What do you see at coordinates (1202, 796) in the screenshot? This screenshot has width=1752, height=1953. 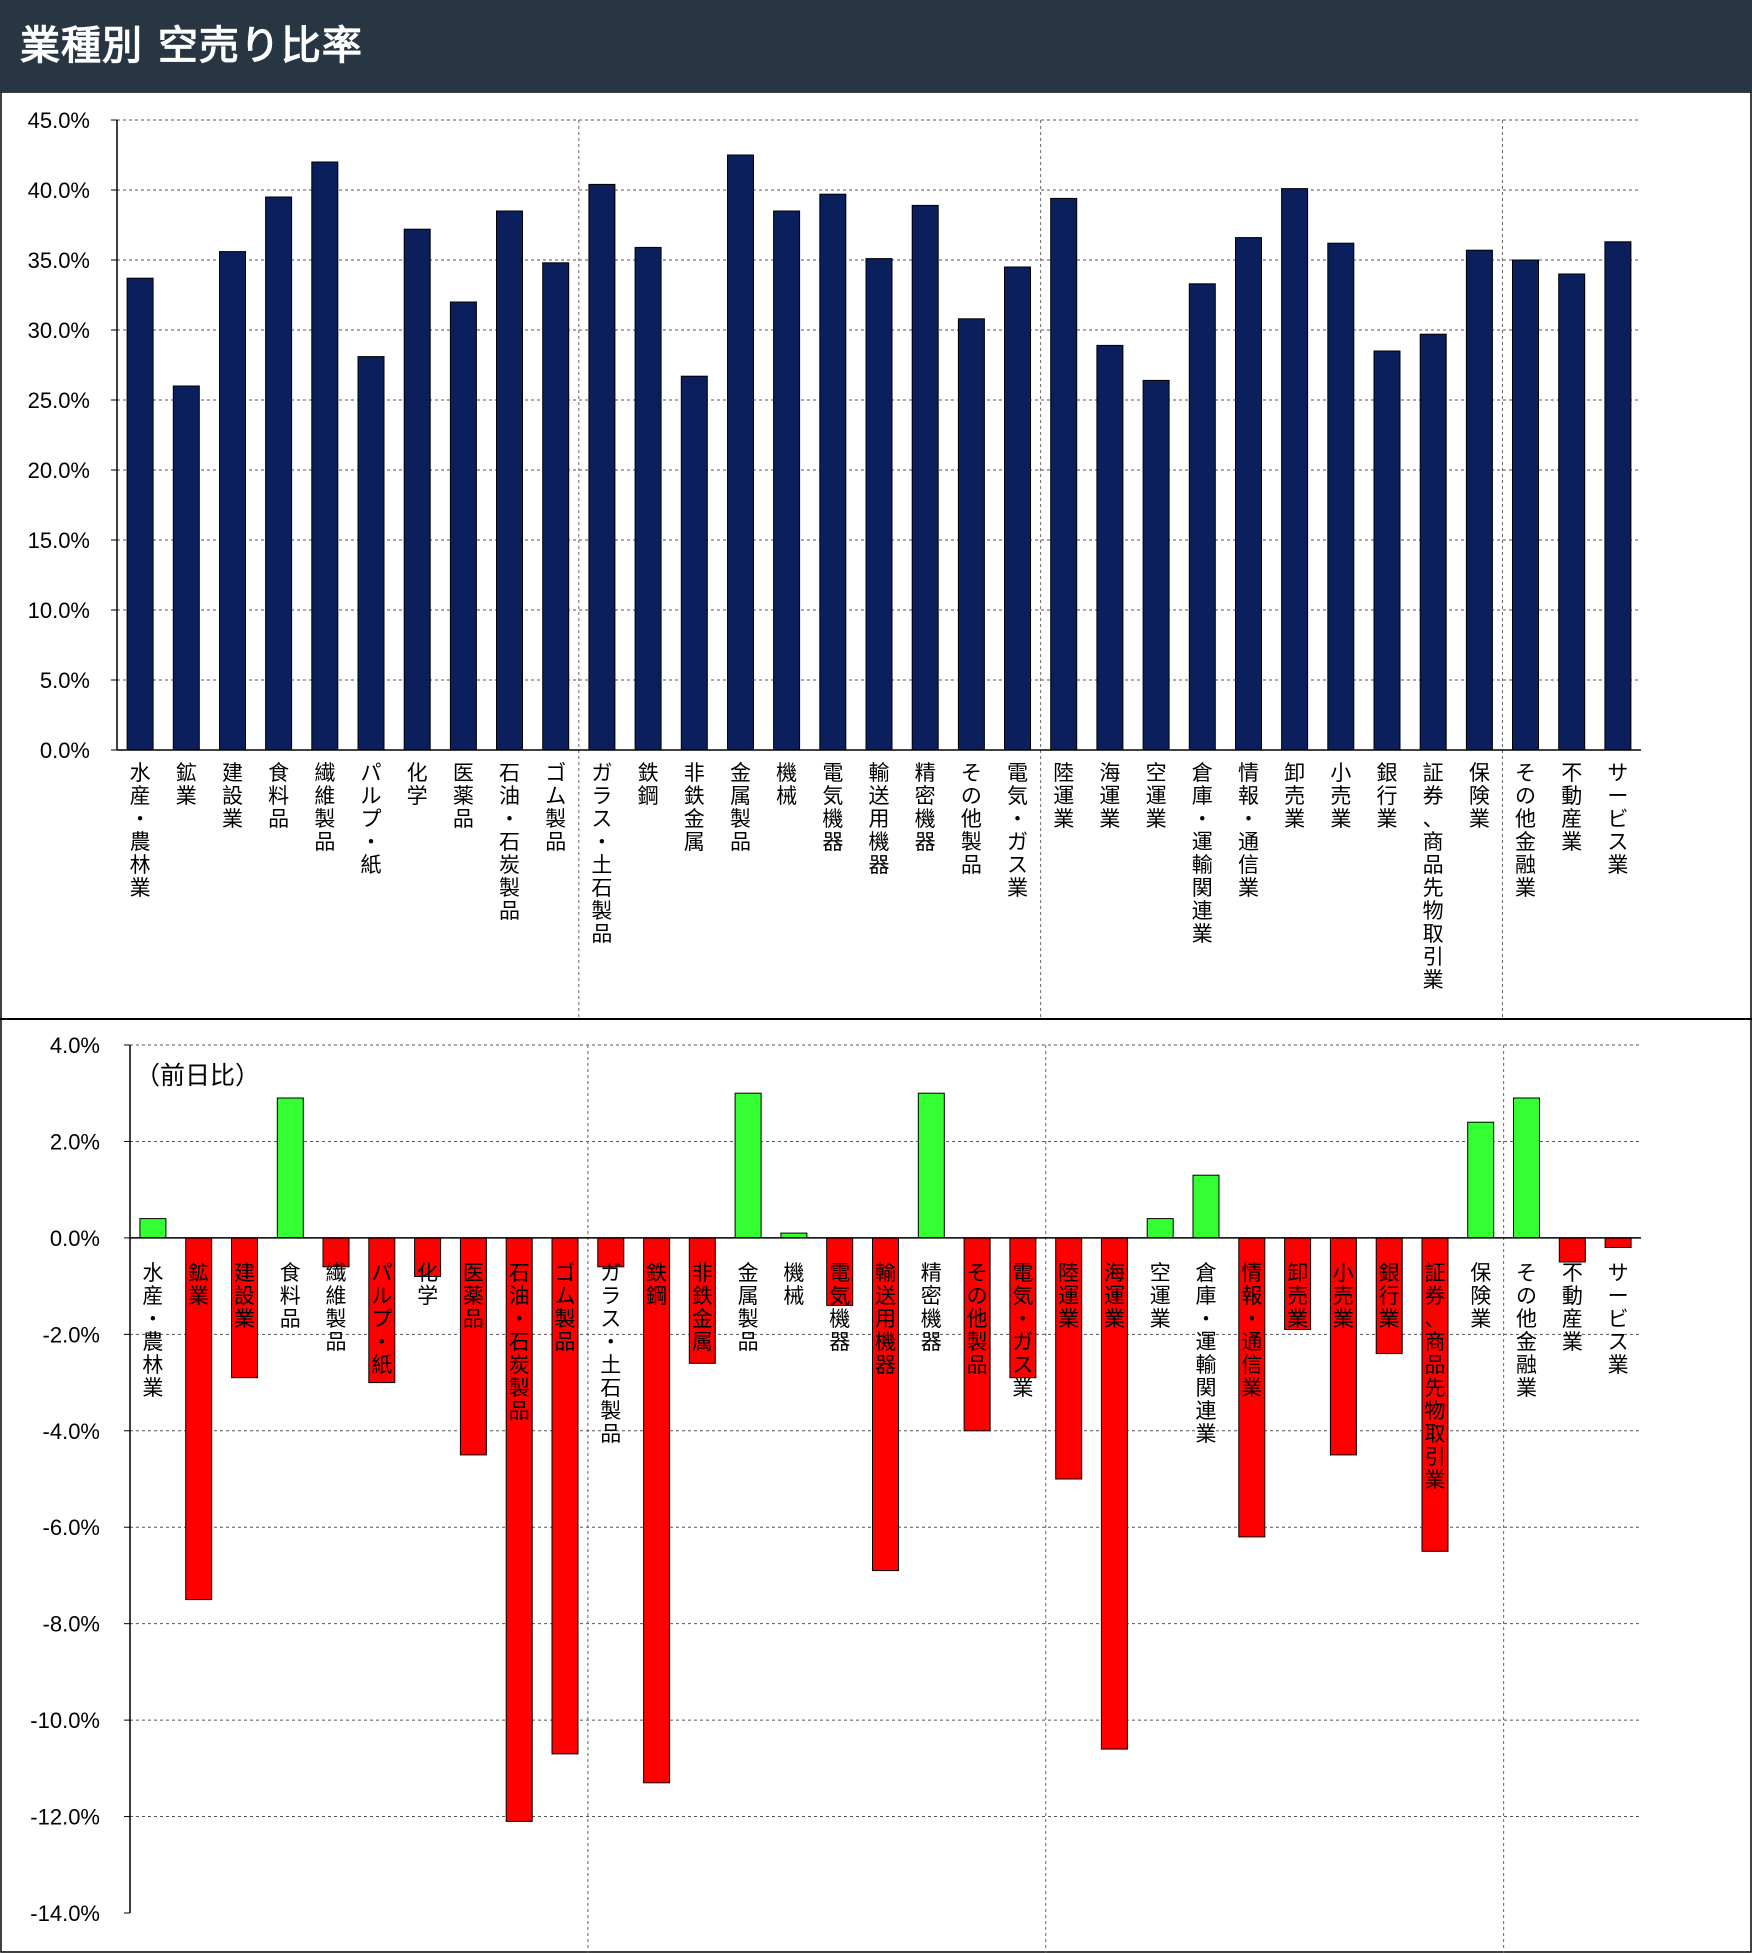 I see `label-char: 庫` at bounding box center [1202, 796].